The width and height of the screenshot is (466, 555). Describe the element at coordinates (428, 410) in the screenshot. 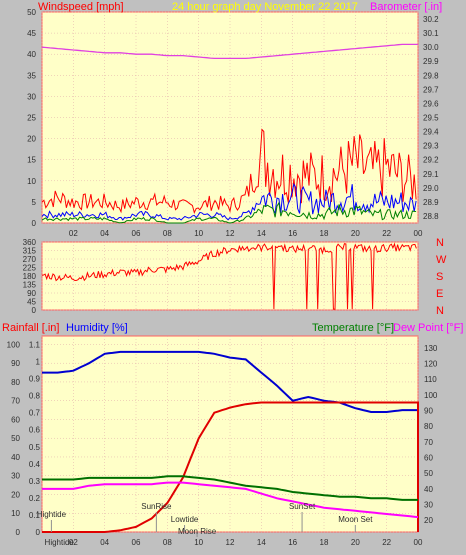

I see `y-tick-label-right: 90` at that location.